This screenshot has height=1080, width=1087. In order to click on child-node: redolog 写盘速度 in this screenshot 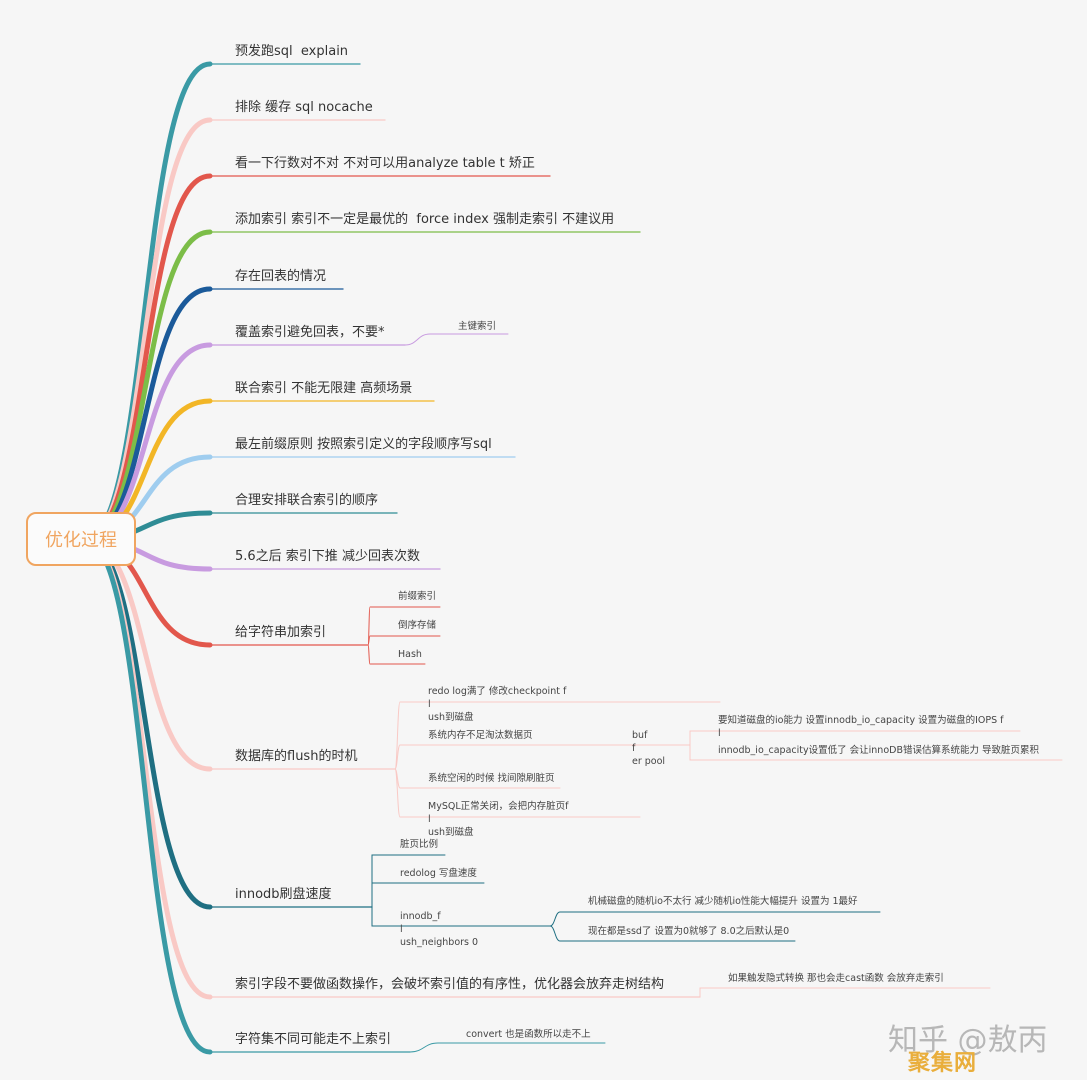, I will do `click(438, 873)`.